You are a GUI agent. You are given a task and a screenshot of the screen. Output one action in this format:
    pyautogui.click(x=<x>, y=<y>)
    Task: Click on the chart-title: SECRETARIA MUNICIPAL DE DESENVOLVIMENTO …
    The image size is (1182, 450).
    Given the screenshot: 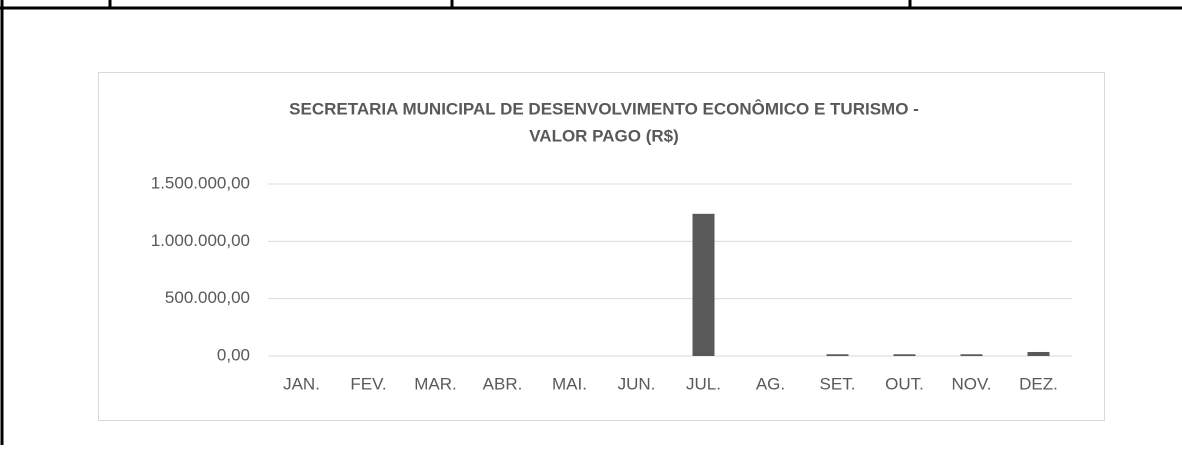 What is the action you would take?
    pyautogui.click(x=604, y=108)
    